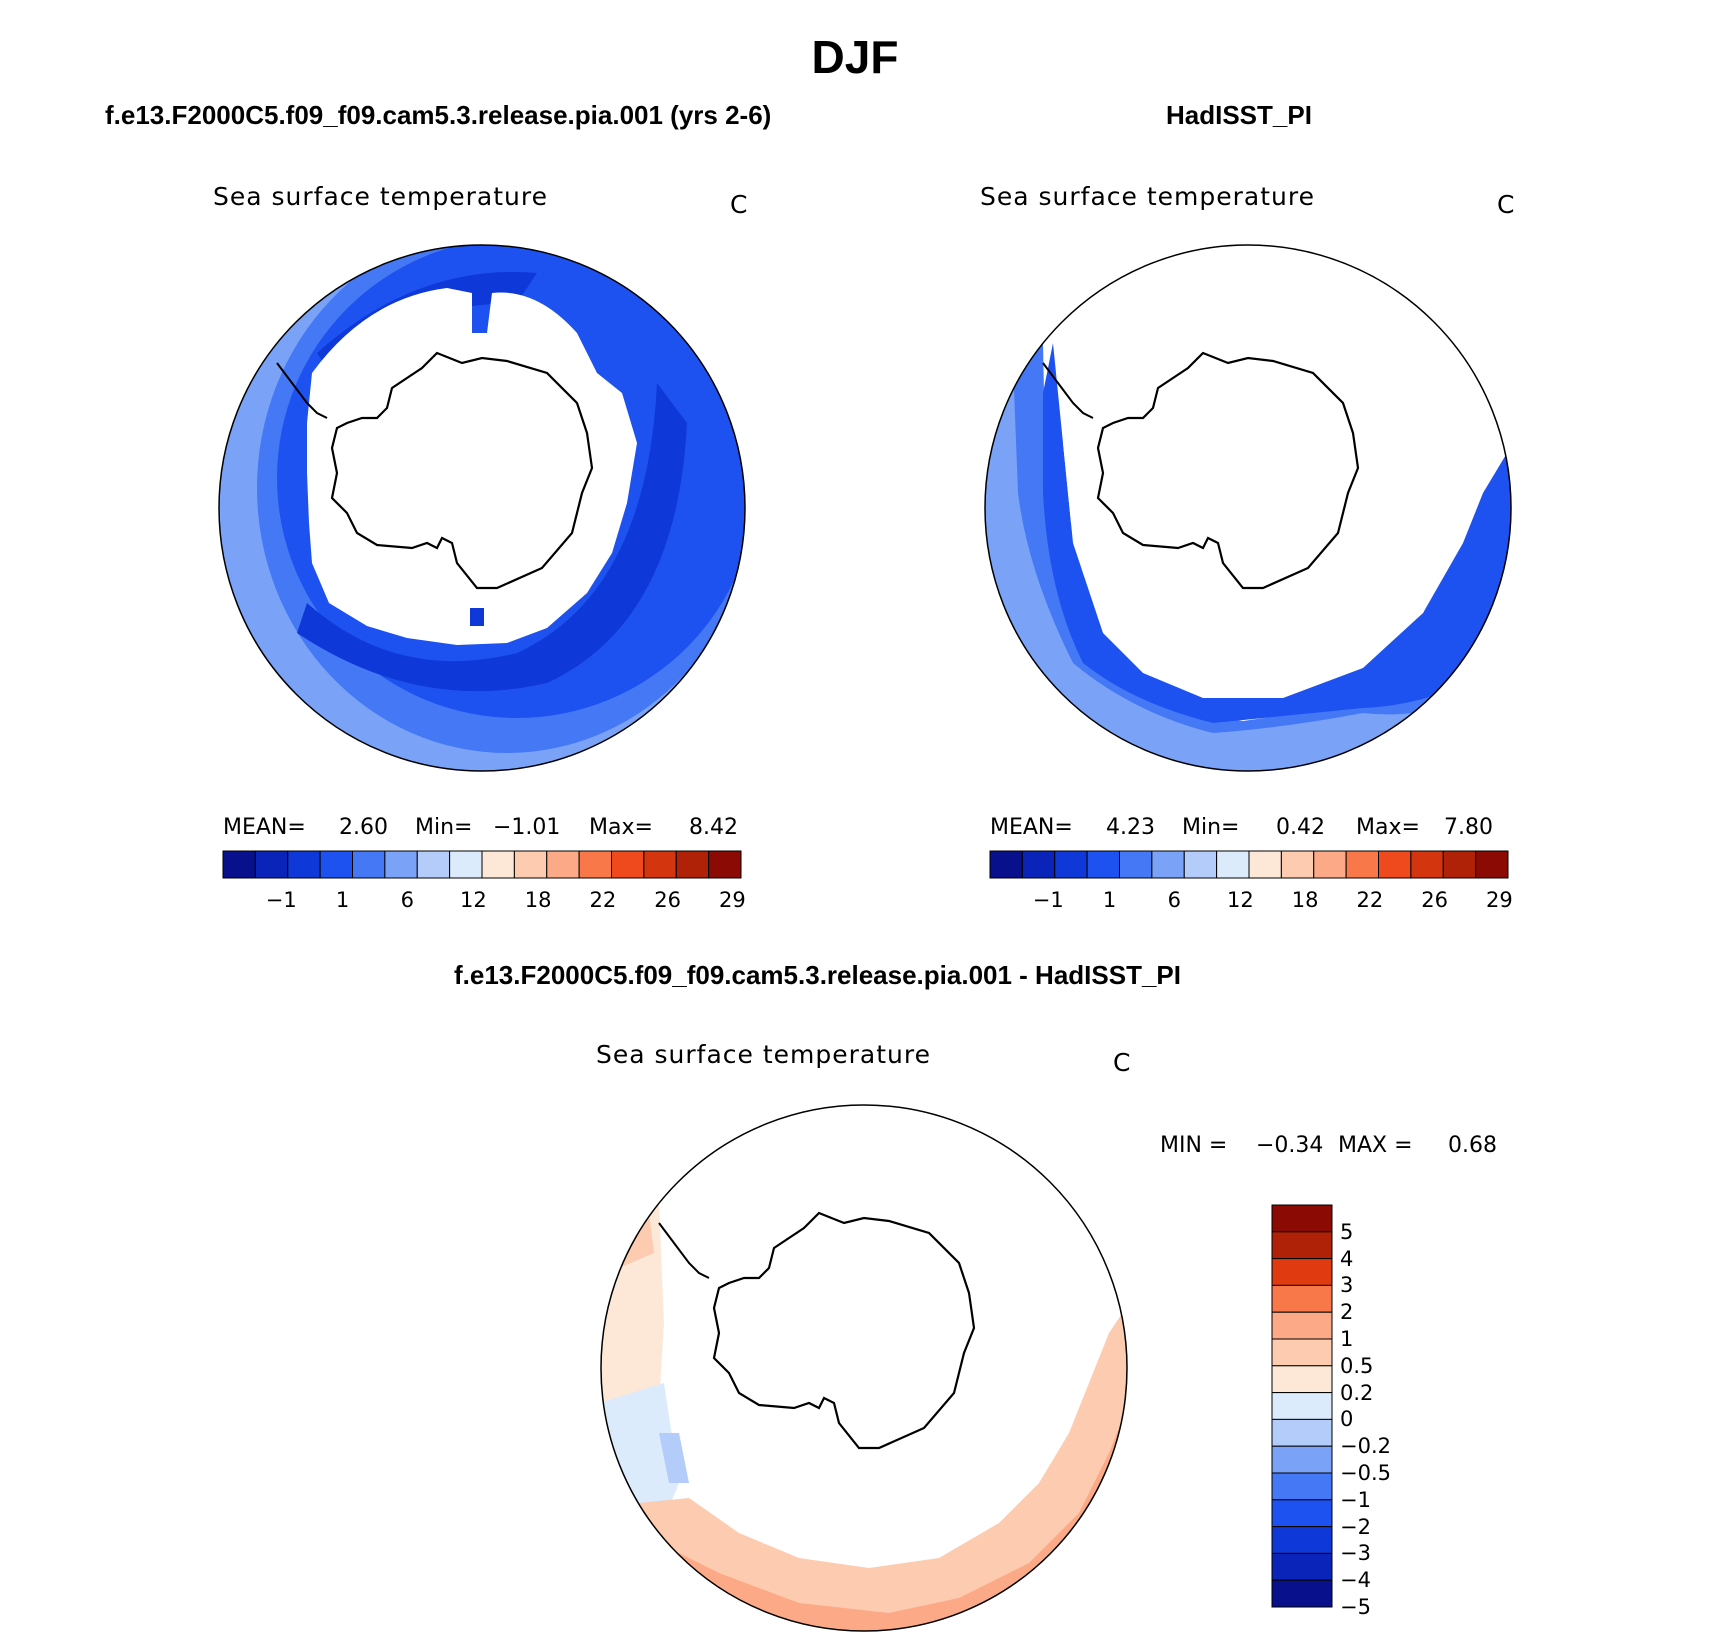 The height and width of the screenshot is (1633, 1710). What do you see at coordinates (1365, 1446) in the screenshot?
I see `colorbar-tick-label: −0.2` at bounding box center [1365, 1446].